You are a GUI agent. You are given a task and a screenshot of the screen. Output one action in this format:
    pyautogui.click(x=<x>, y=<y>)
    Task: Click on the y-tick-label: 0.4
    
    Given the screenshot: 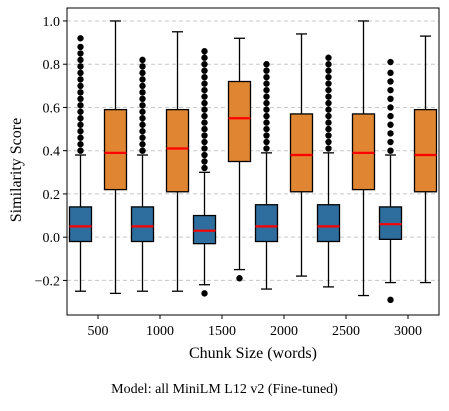 What is the action you would take?
    pyautogui.click(x=52, y=152)
    